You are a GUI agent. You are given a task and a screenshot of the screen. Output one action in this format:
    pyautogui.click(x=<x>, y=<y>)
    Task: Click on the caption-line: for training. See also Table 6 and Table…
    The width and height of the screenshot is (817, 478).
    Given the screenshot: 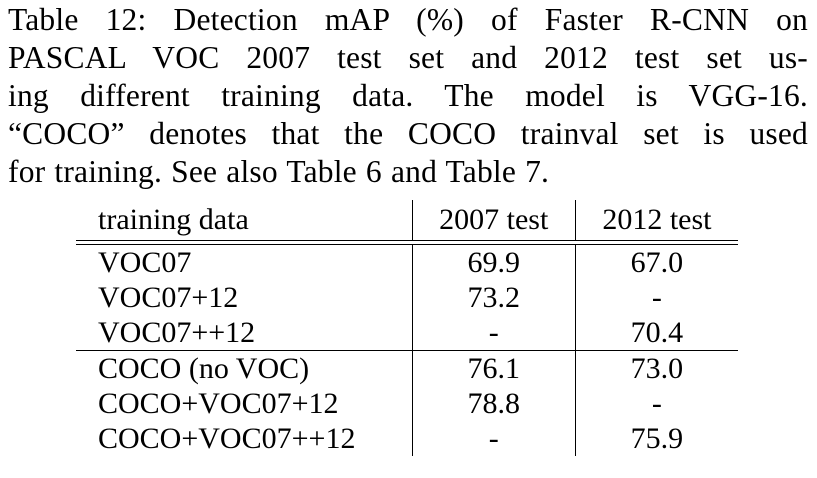 What is the action you would take?
    pyautogui.click(x=279, y=171)
    